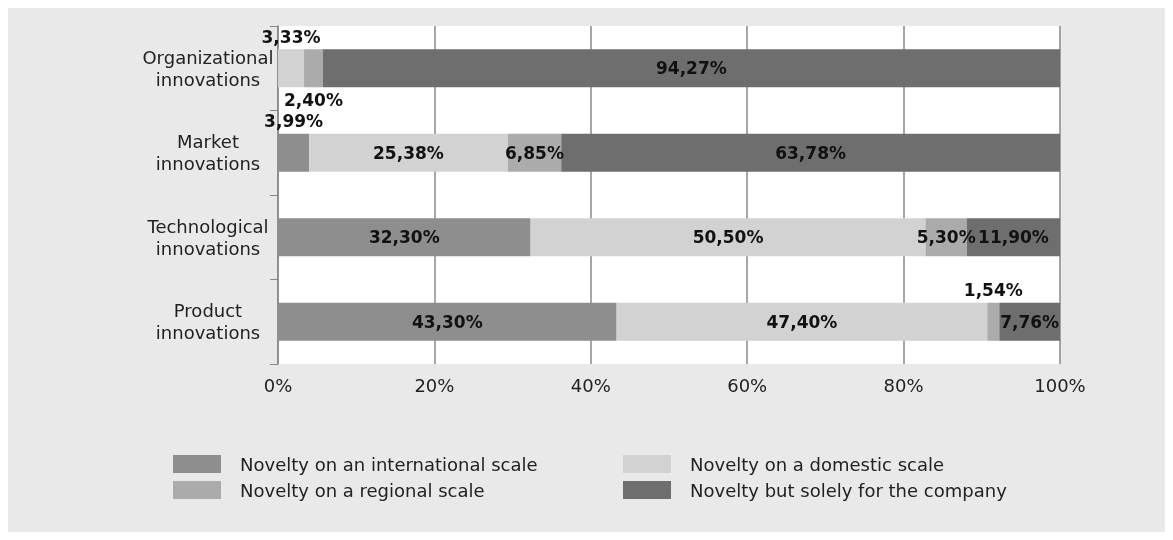 This screenshot has height=540, width=1173. What do you see at coordinates (434, 385) in the screenshot?
I see `x-tick-label: 20%` at bounding box center [434, 385].